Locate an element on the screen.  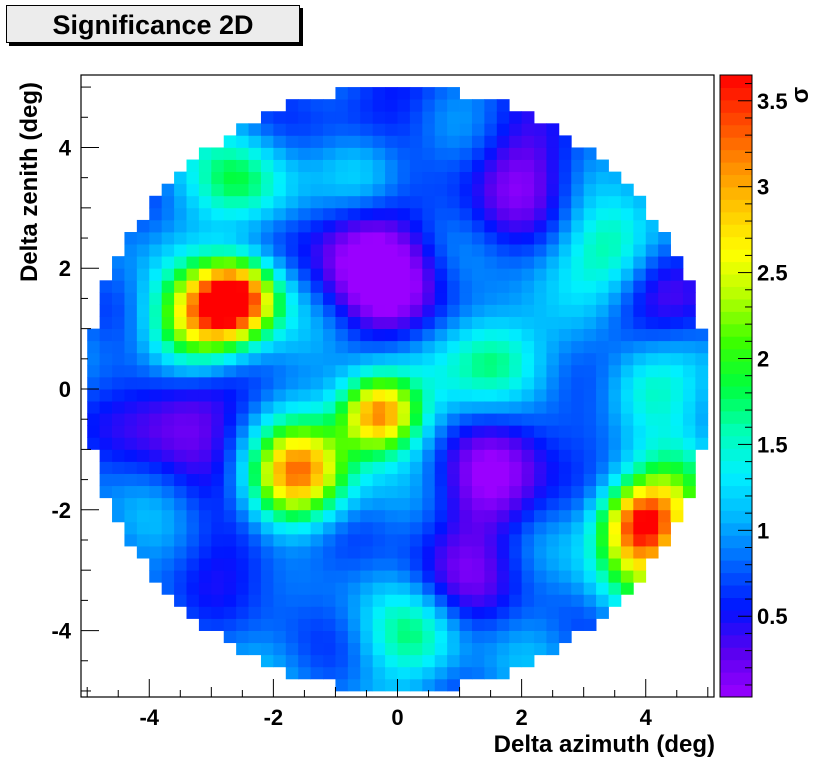
colorbar-tick-label: 0.5 is located at coordinates (772, 616).